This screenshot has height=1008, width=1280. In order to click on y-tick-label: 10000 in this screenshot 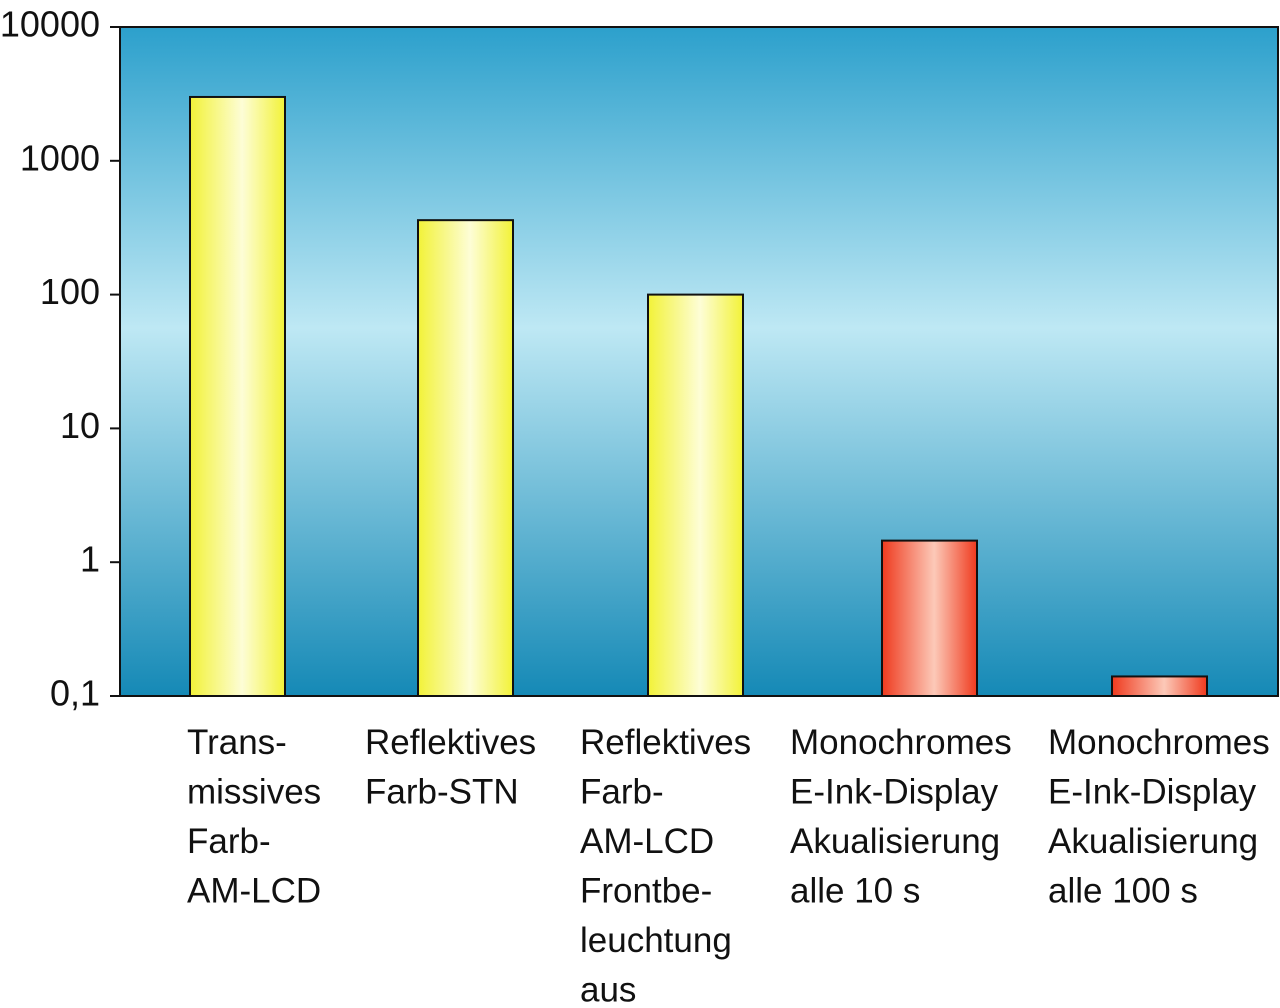, I will do `click(50, 24)`.